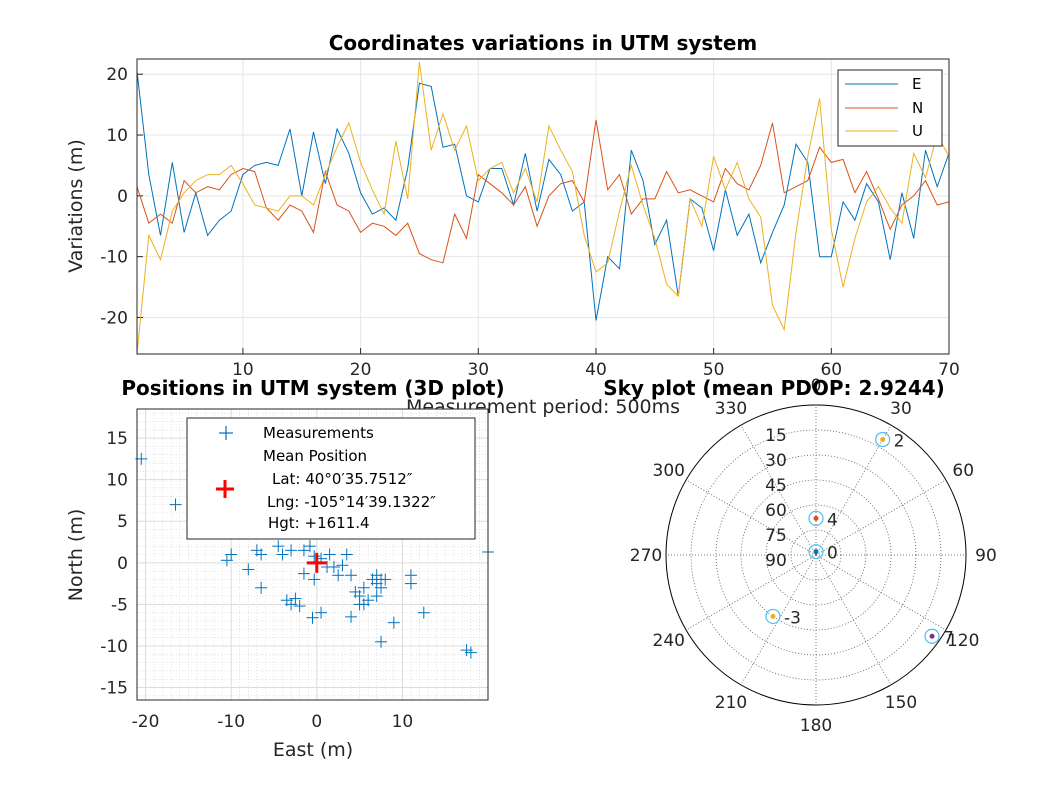  What do you see at coordinates (963, 471) in the screenshot?
I see `azimuth-label: 60` at bounding box center [963, 471].